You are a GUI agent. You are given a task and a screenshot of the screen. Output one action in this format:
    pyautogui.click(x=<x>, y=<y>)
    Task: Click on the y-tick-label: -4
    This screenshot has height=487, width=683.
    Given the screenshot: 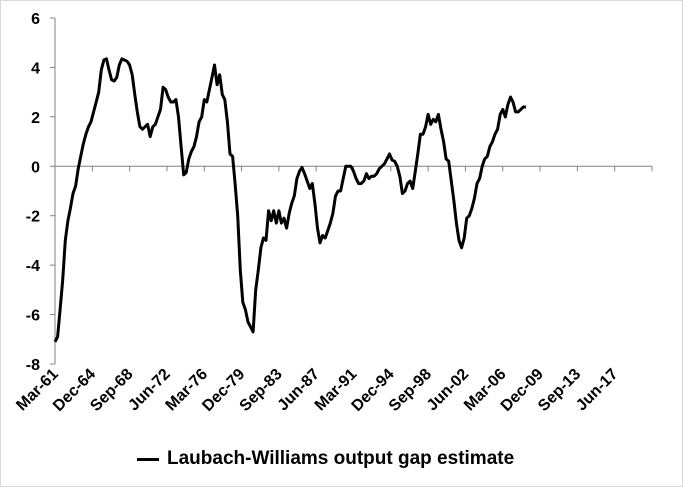 What is the action you would take?
    pyautogui.click(x=33, y=266)
    